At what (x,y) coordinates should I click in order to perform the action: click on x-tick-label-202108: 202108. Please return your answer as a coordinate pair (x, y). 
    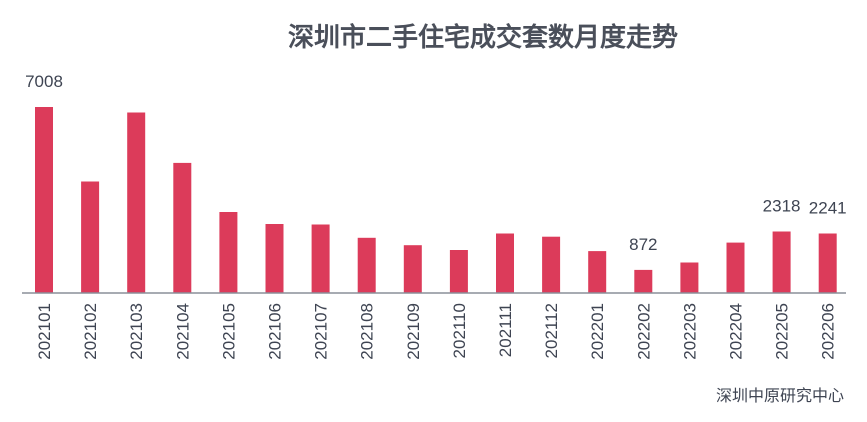
    Looking at the image, I should click on (367, 331).